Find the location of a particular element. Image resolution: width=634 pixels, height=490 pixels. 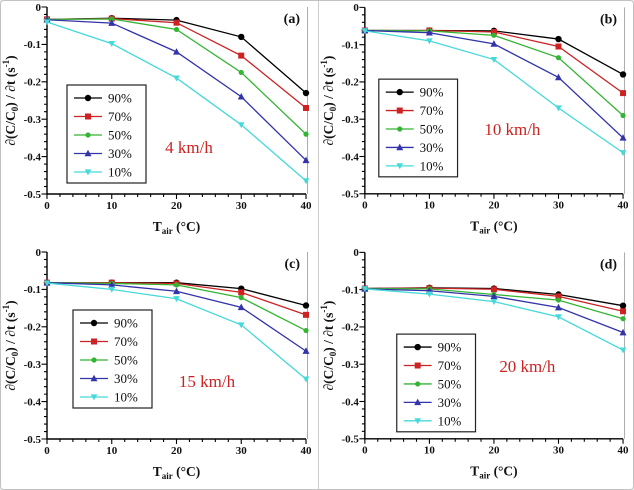

legend-label: 70% is located at coordinates (432, 110).